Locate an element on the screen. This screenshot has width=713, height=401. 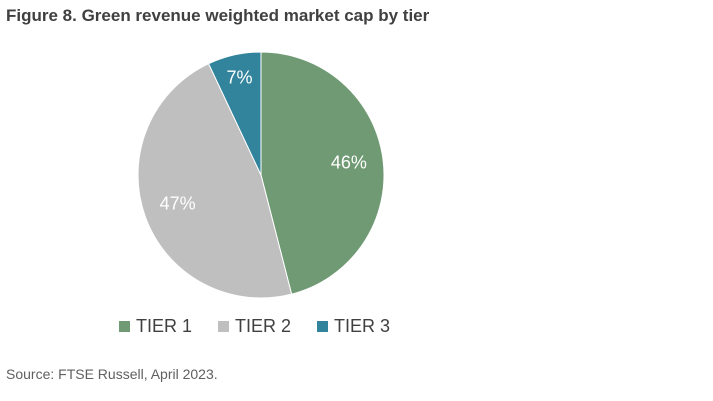
source-note: Source: FTSE Russell, April 2023. is located at coordinates (112, 374).